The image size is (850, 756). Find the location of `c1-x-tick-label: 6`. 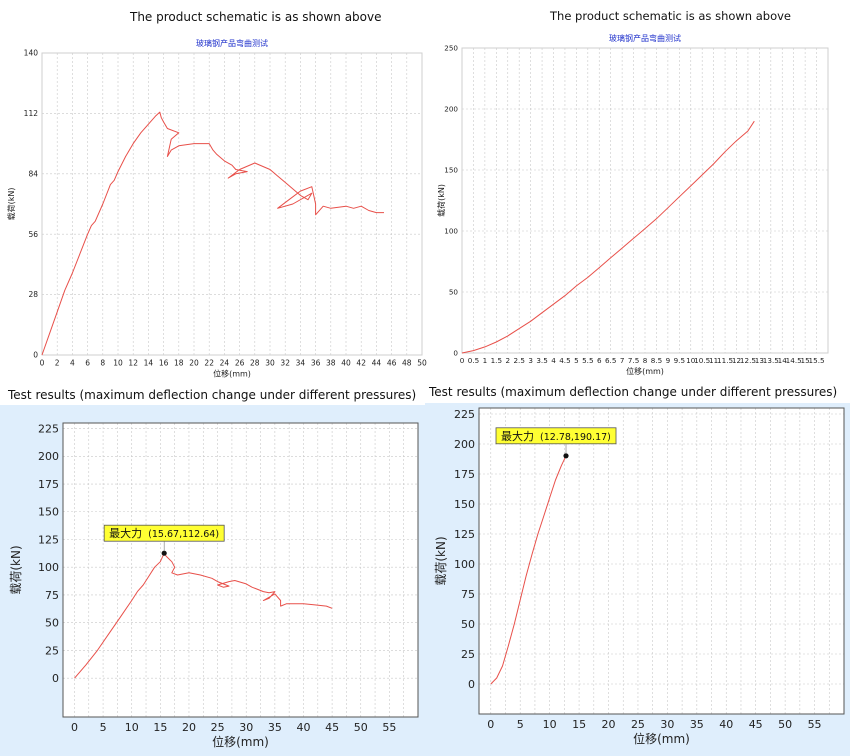

c1-x-tick-label: 6 is located at coordinates (599, 360).